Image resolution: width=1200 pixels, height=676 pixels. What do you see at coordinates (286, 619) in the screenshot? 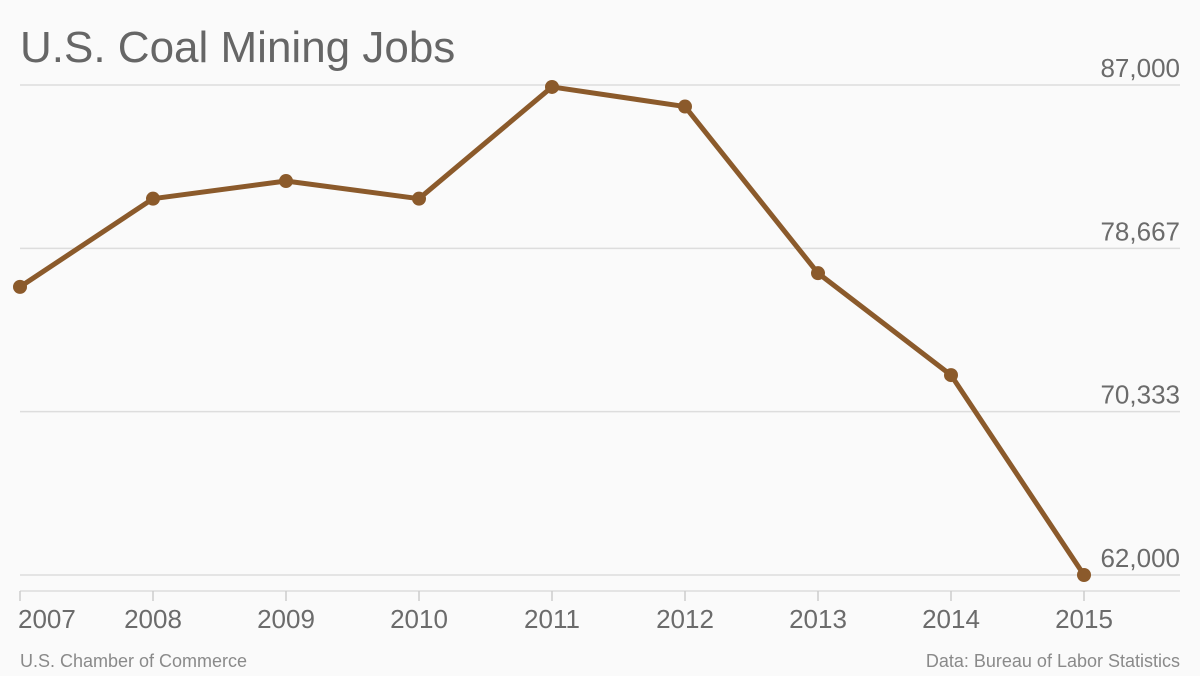
I see `x-tick-label: 2009` at bounding box center [286, 619].